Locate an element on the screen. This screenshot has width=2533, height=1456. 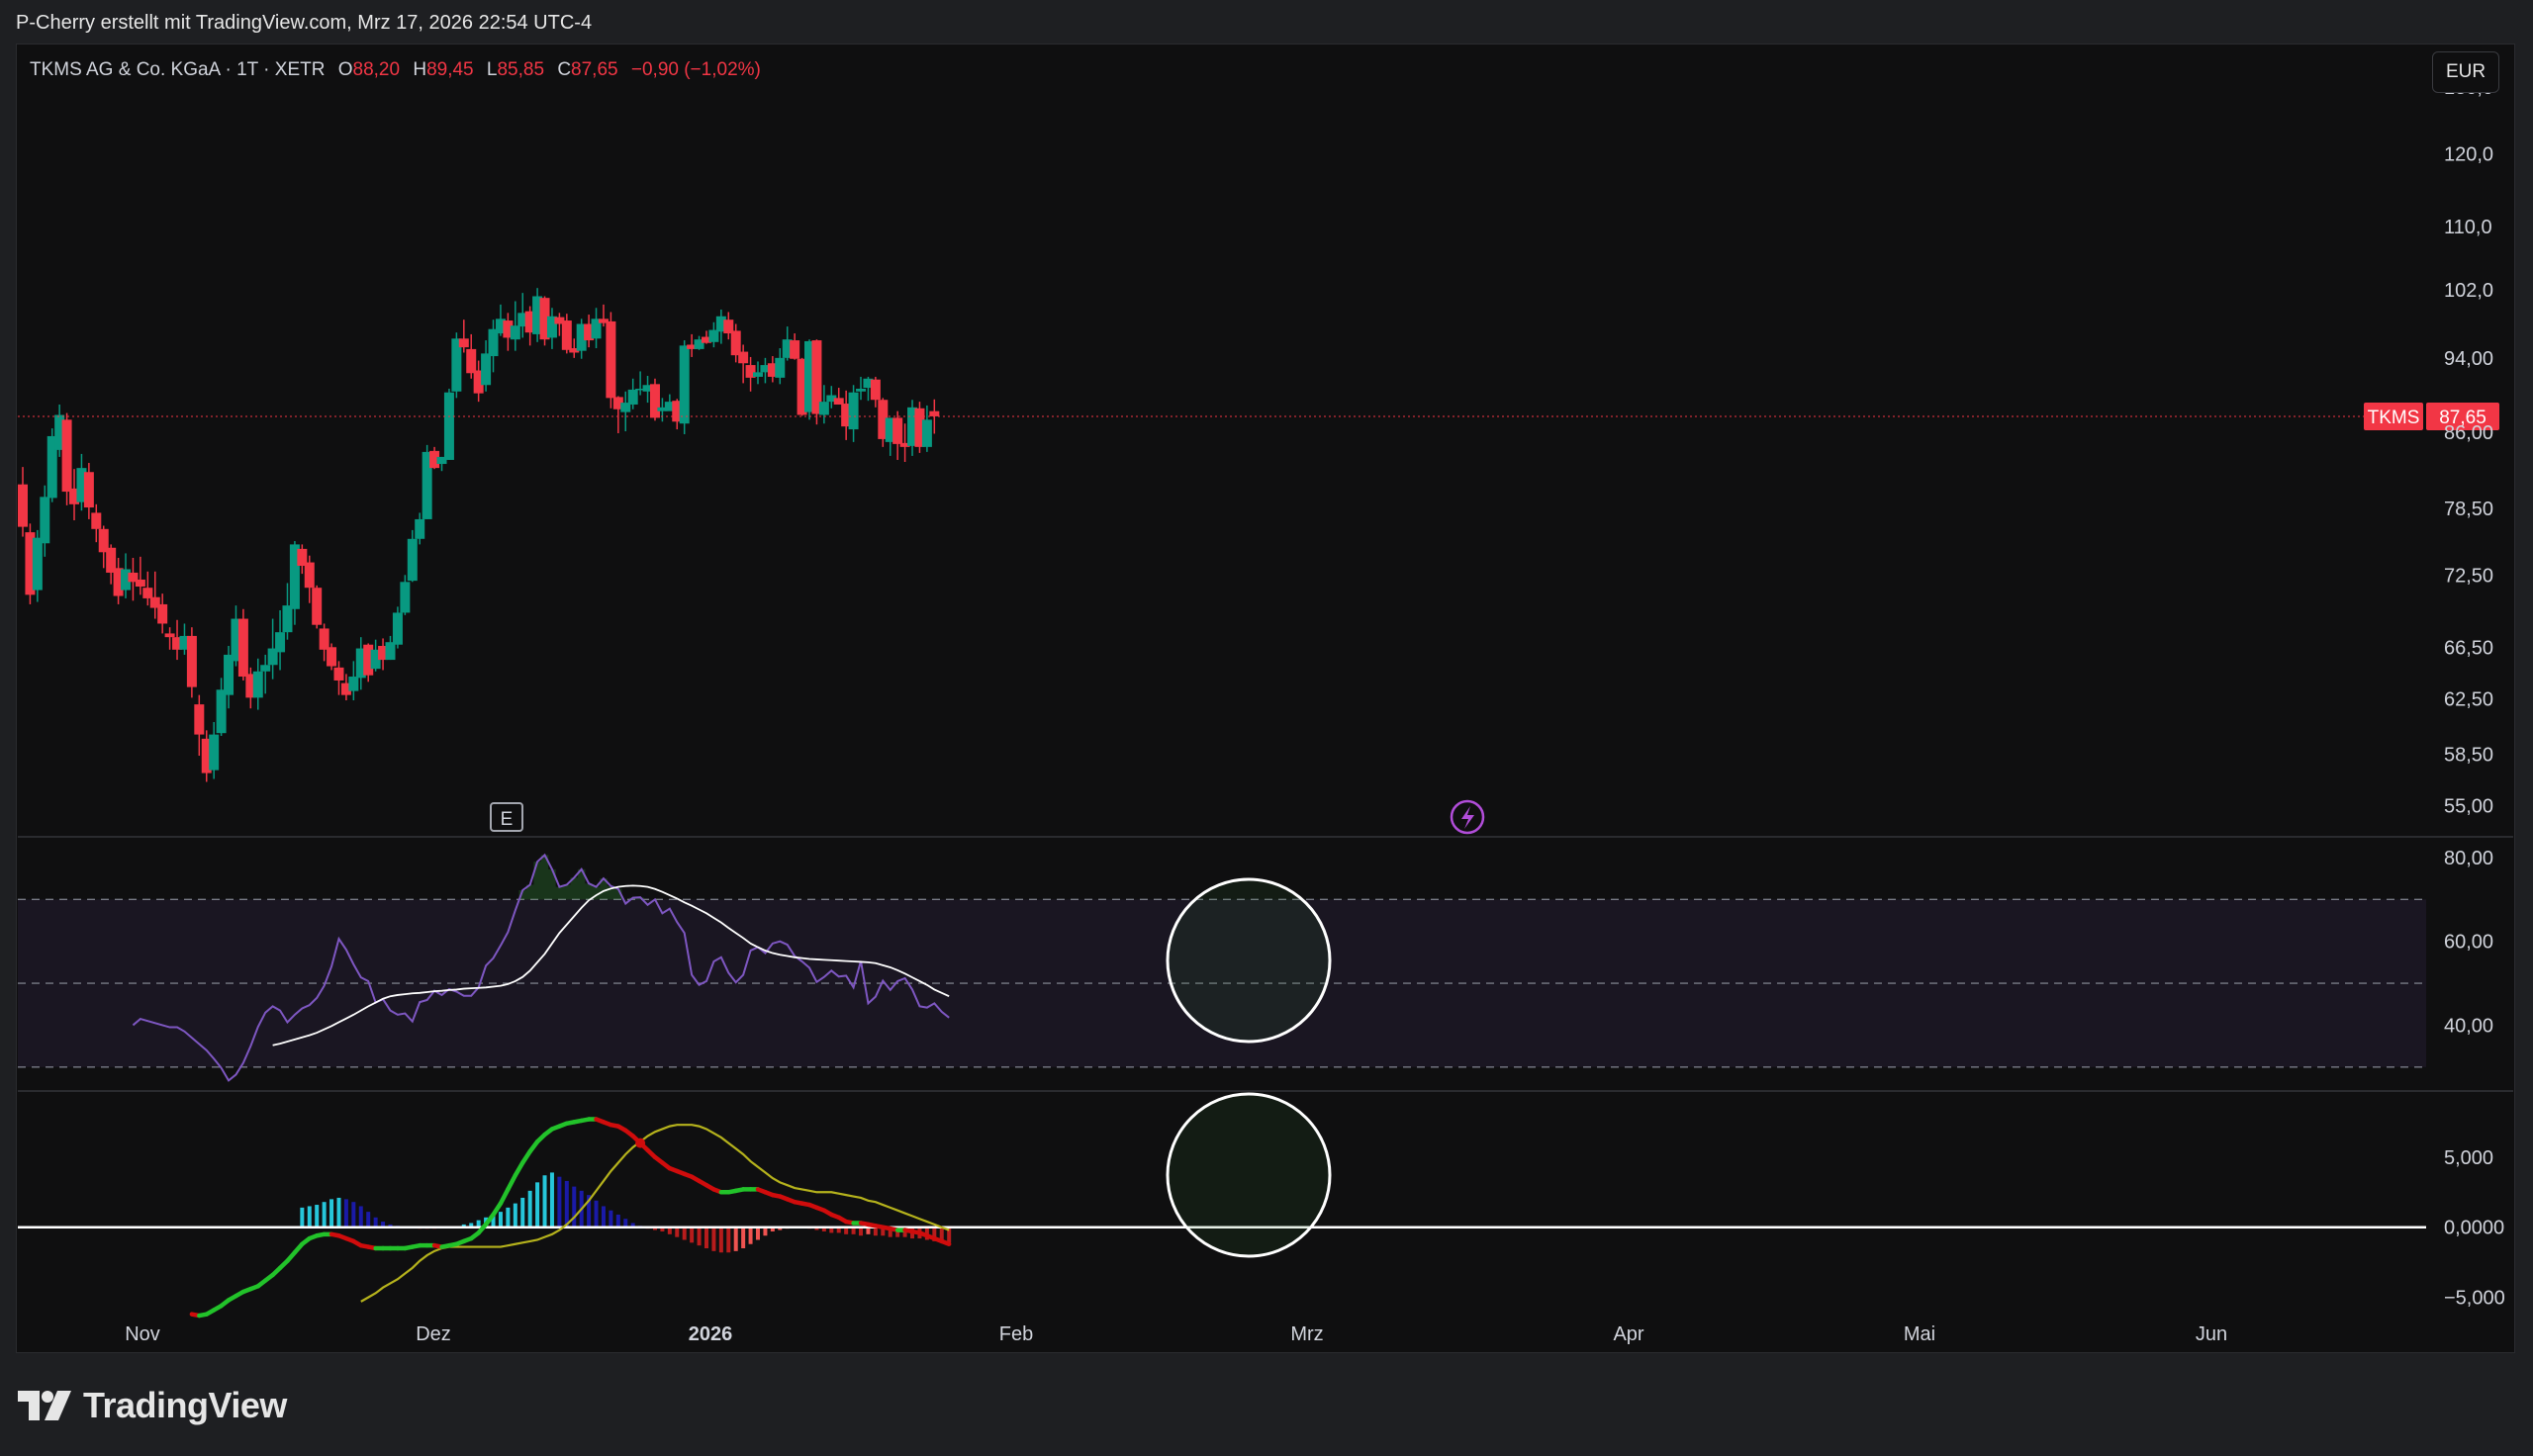
currency-button: EUR is located at coordinates (2465, 72).